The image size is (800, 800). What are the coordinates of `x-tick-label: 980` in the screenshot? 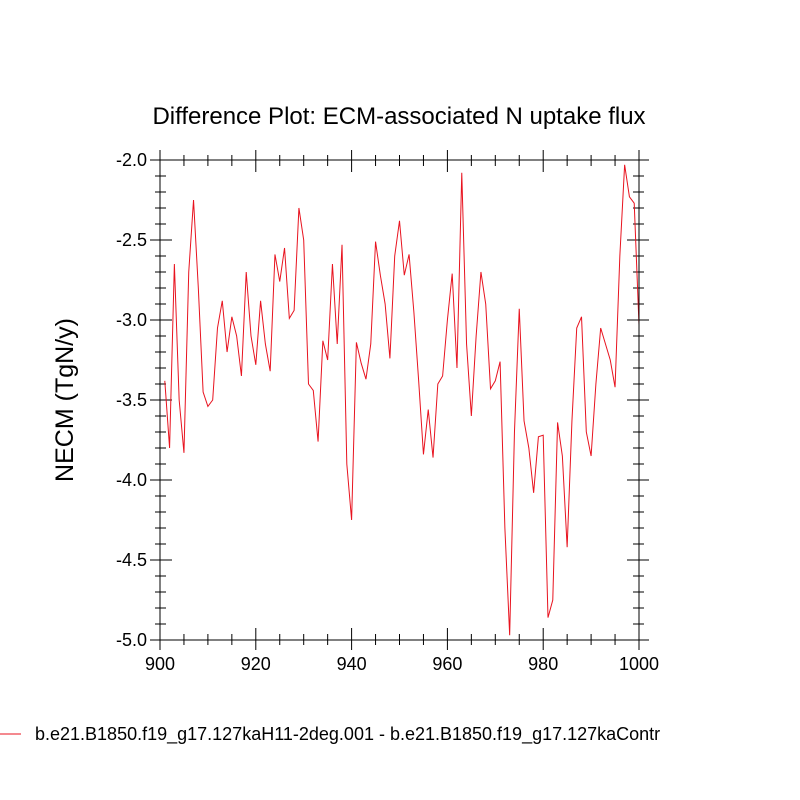 It's located at (543, 664).